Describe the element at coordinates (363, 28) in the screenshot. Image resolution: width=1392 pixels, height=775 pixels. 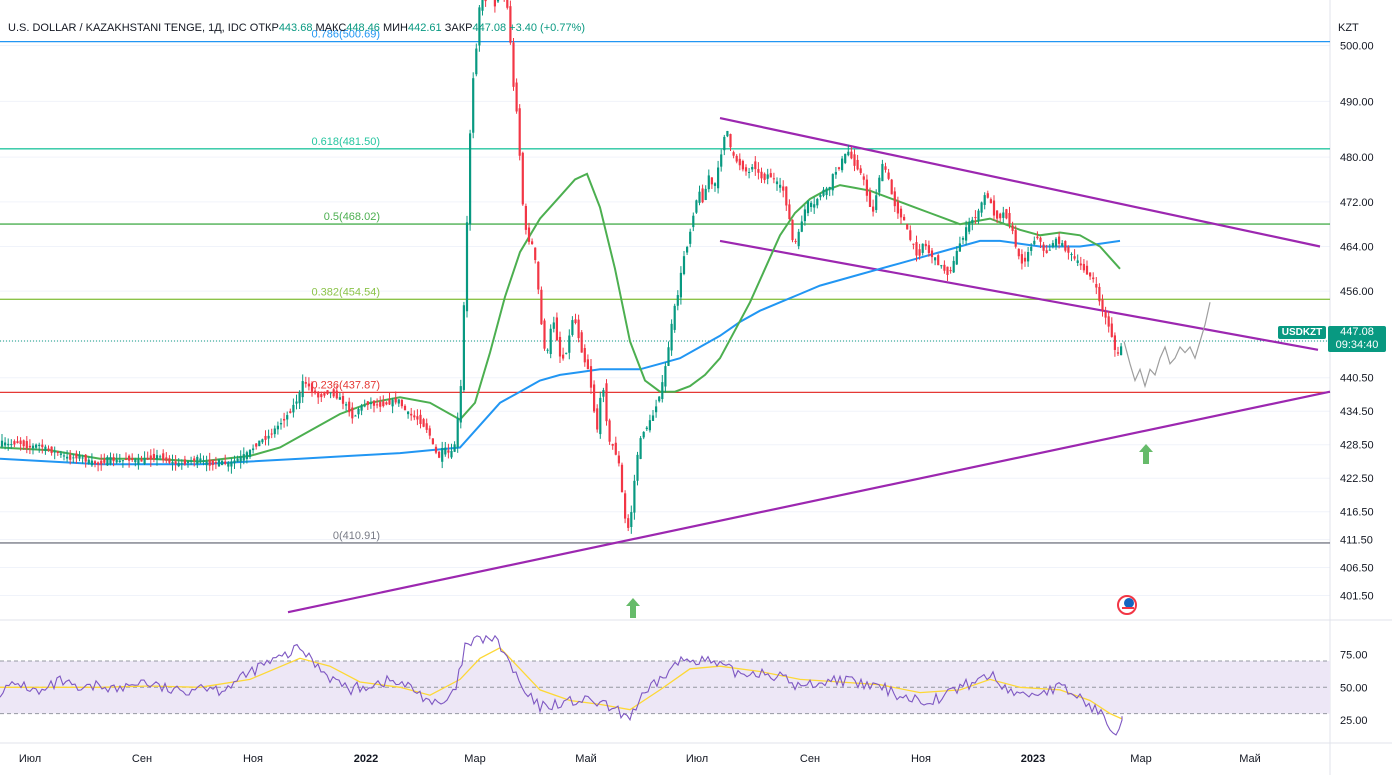
I see `high-value: 448.46` at that location.